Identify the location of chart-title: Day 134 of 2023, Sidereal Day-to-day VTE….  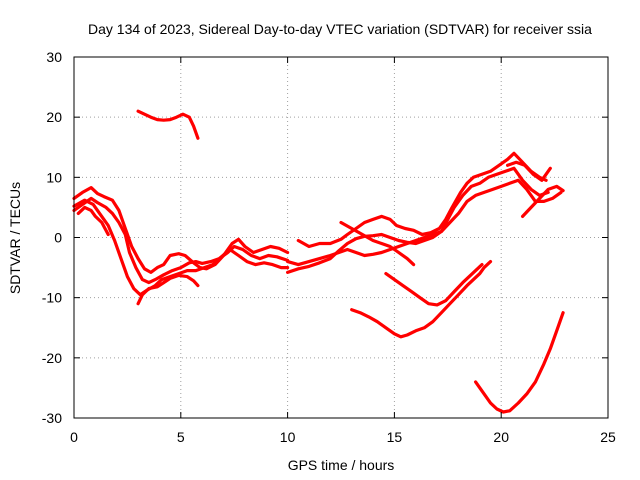
(340, 29).